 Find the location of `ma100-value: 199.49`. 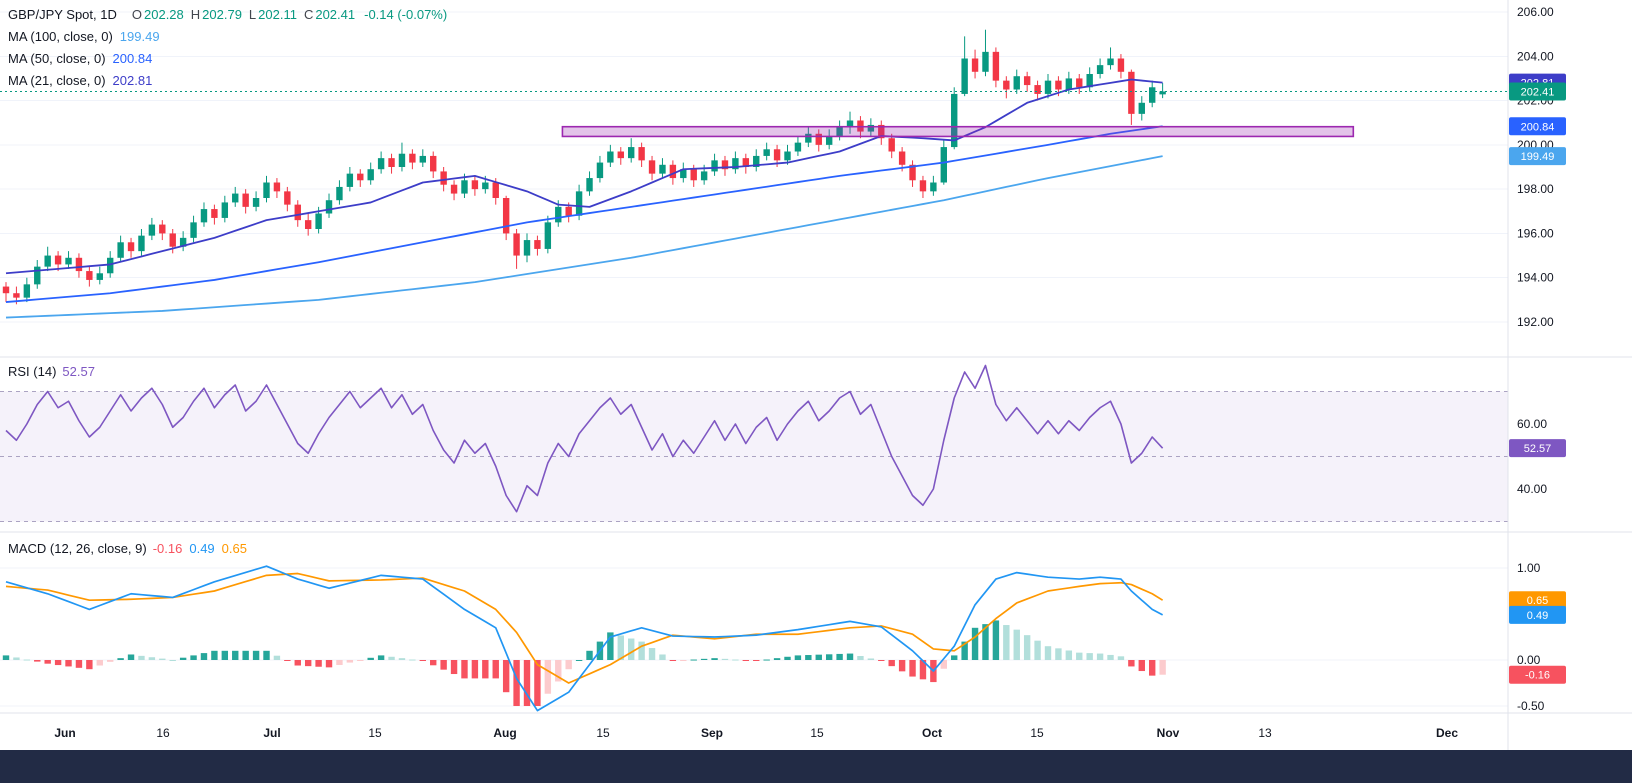

ma100-value: 199.49 is located at coordinates (139, 36).